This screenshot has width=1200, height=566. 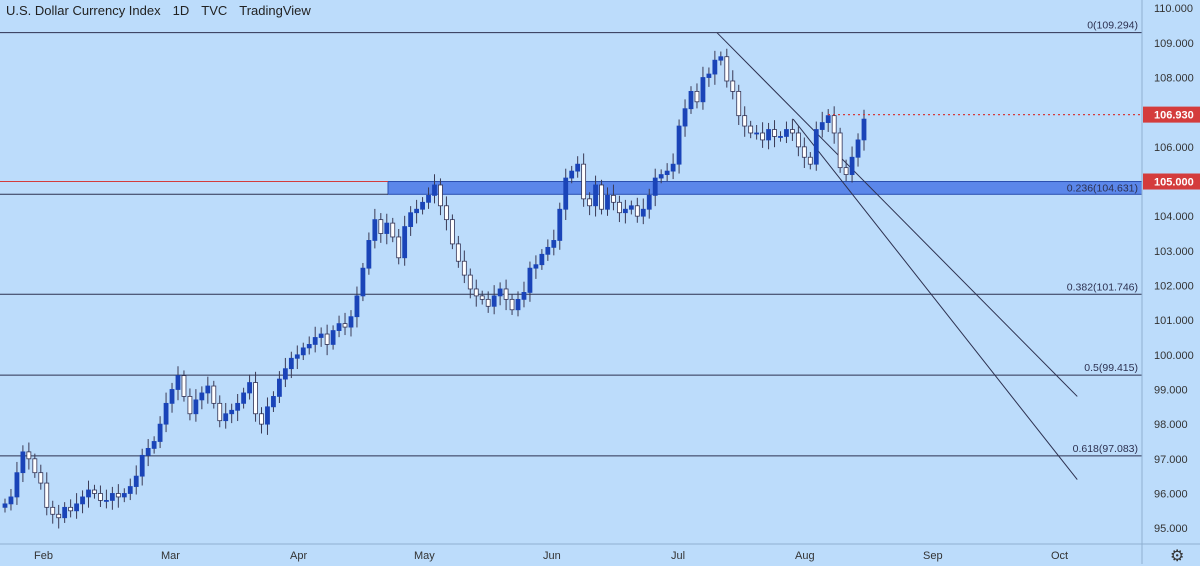 I want to click on y-tick-label: 100.000, so click(x=1174, y=356).